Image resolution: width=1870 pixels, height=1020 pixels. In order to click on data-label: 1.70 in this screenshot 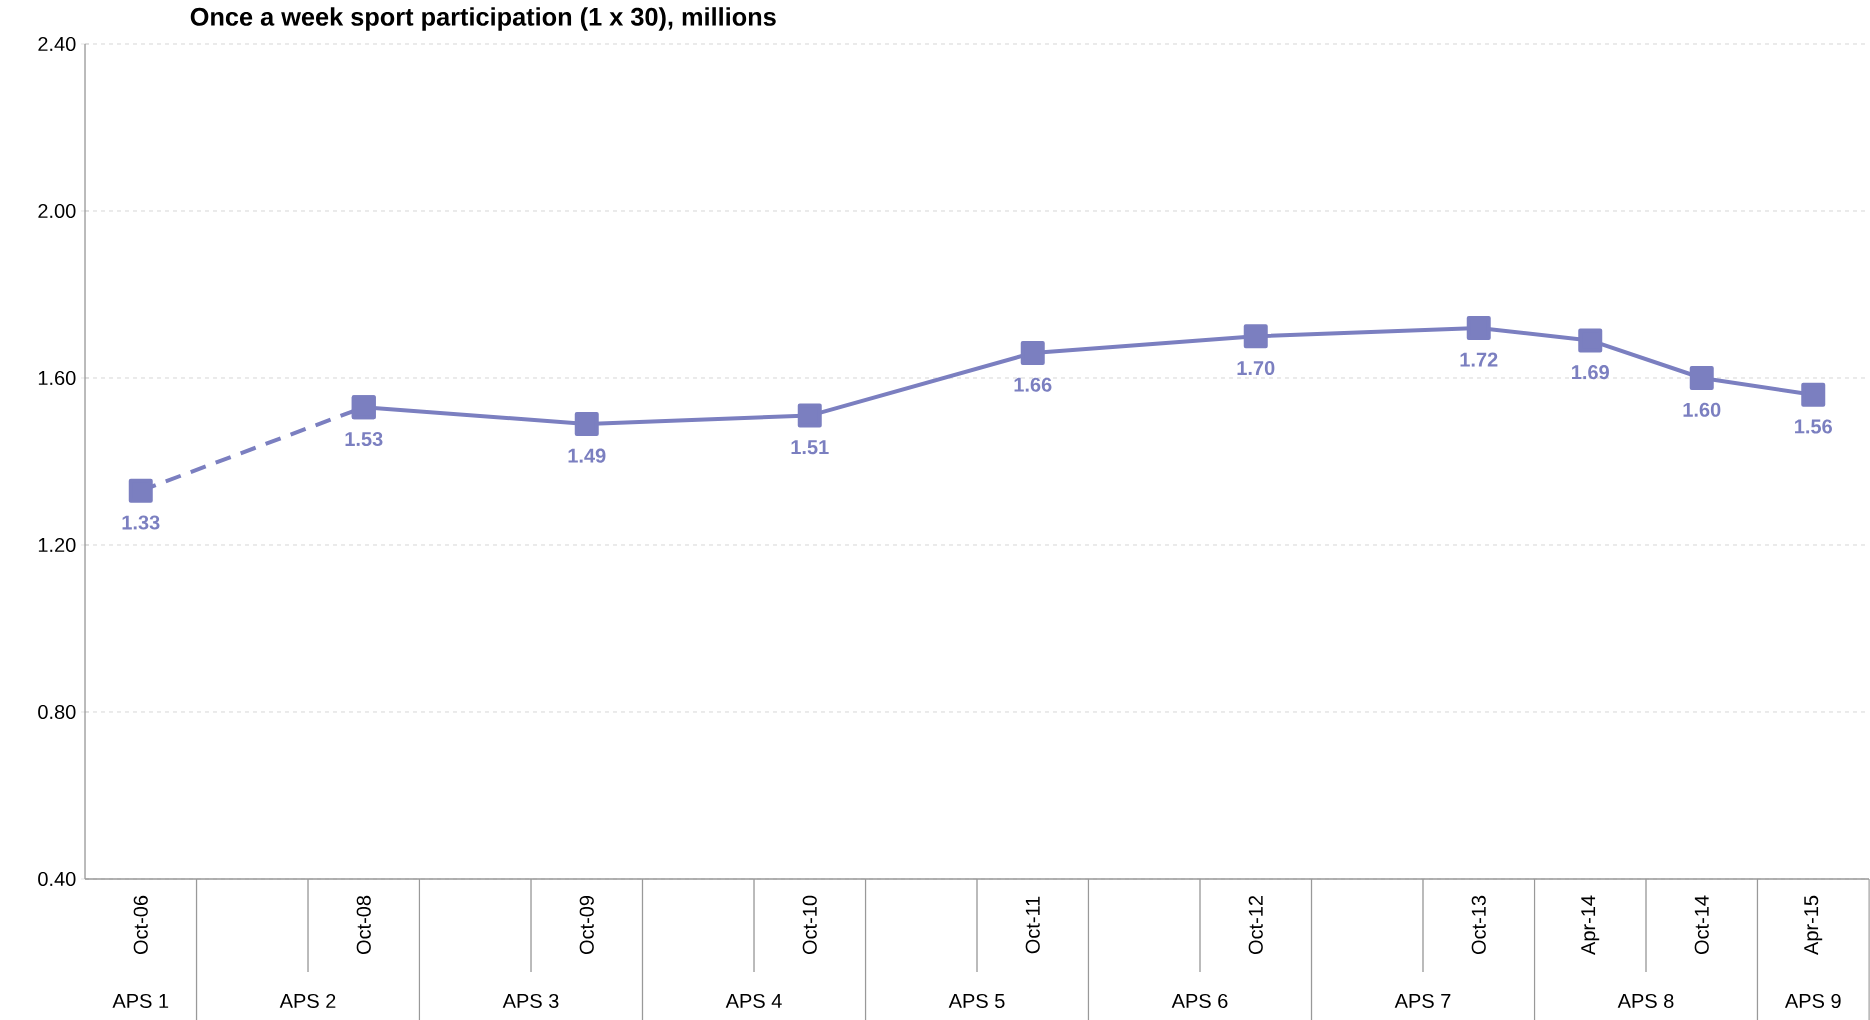, I will do `click(1256, 368)`.